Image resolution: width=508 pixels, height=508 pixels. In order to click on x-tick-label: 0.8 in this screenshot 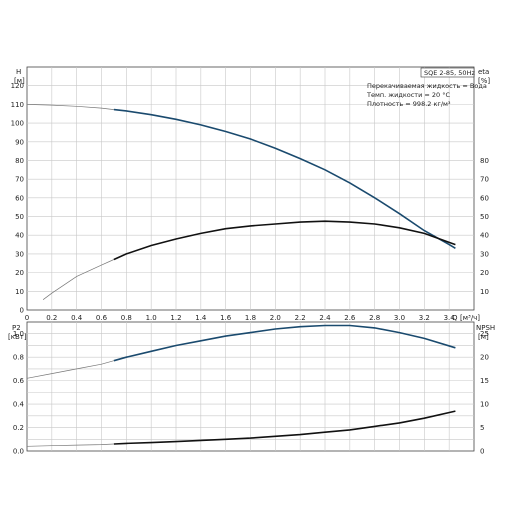, I will do `click(126, 318)`.